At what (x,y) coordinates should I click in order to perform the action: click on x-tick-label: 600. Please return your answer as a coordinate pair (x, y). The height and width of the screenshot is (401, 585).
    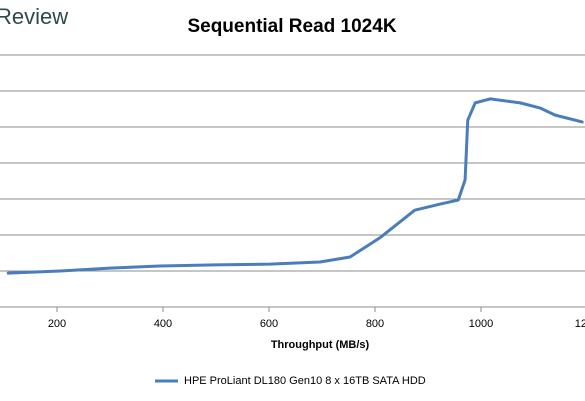
    Looking at the image, I should click on (269, 324).